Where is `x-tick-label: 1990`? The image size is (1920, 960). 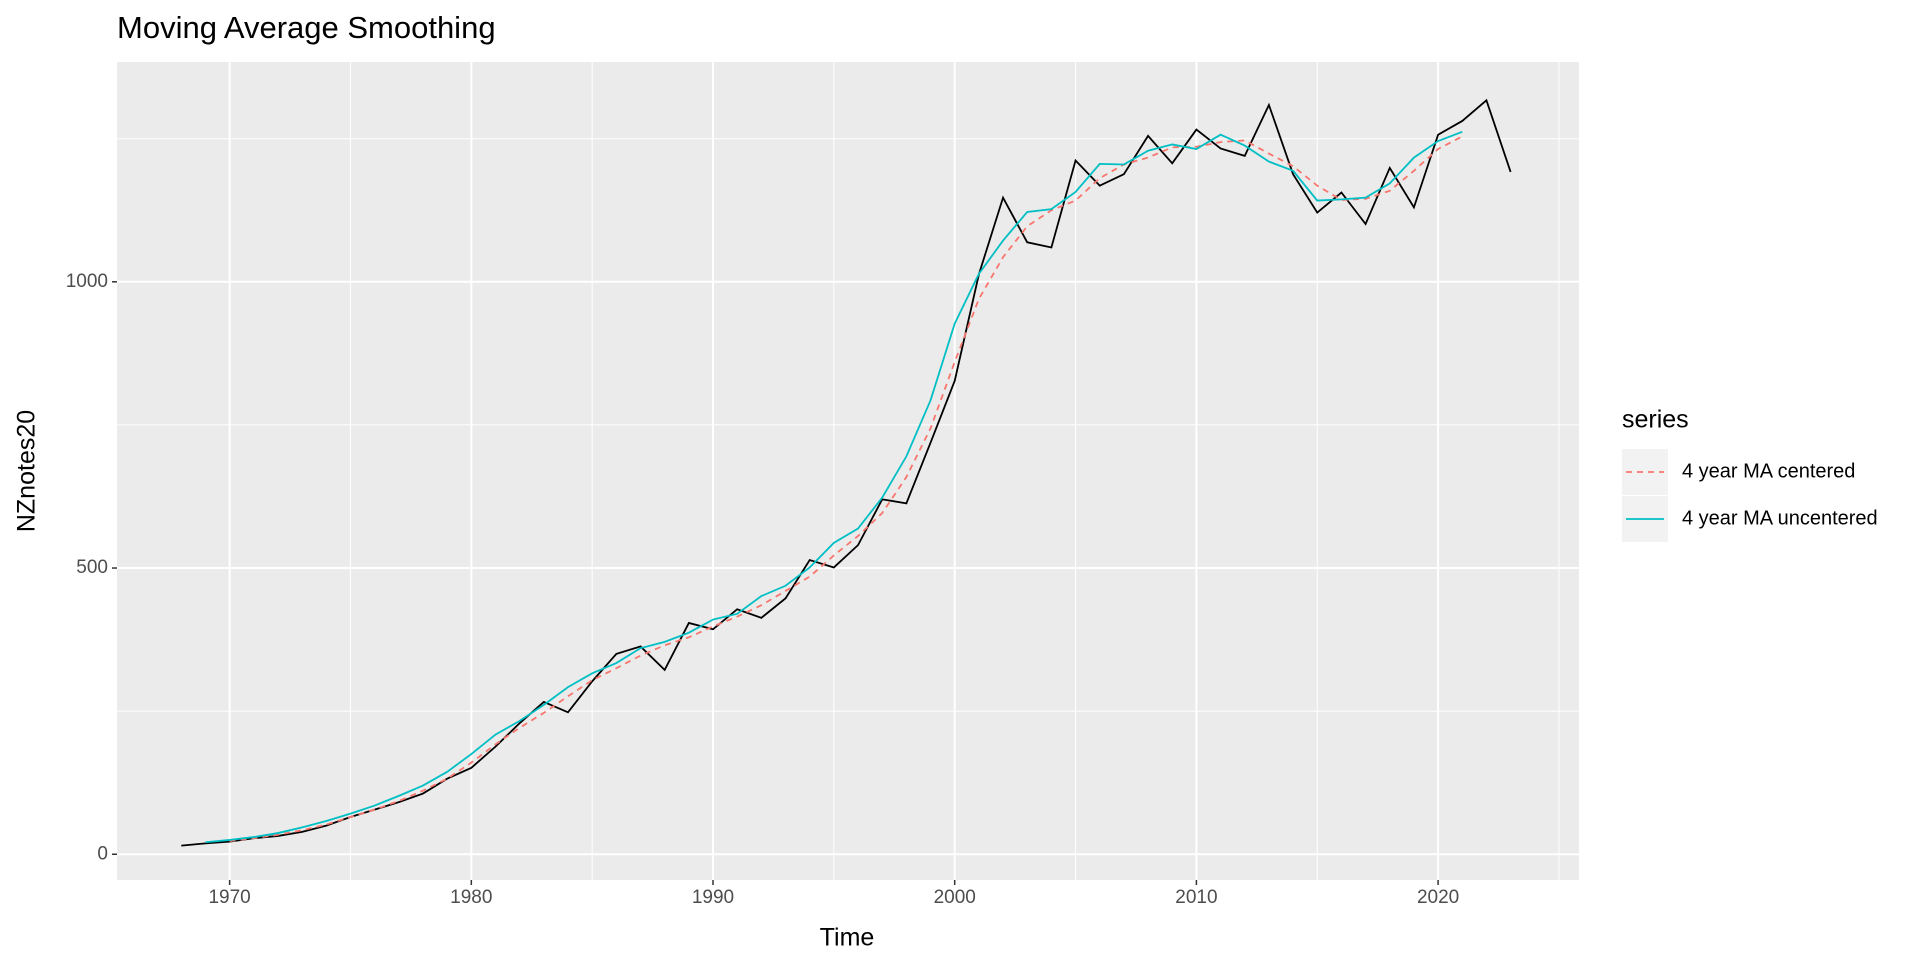 x-tick-label: 1990 is located at coordinates (713, 897).